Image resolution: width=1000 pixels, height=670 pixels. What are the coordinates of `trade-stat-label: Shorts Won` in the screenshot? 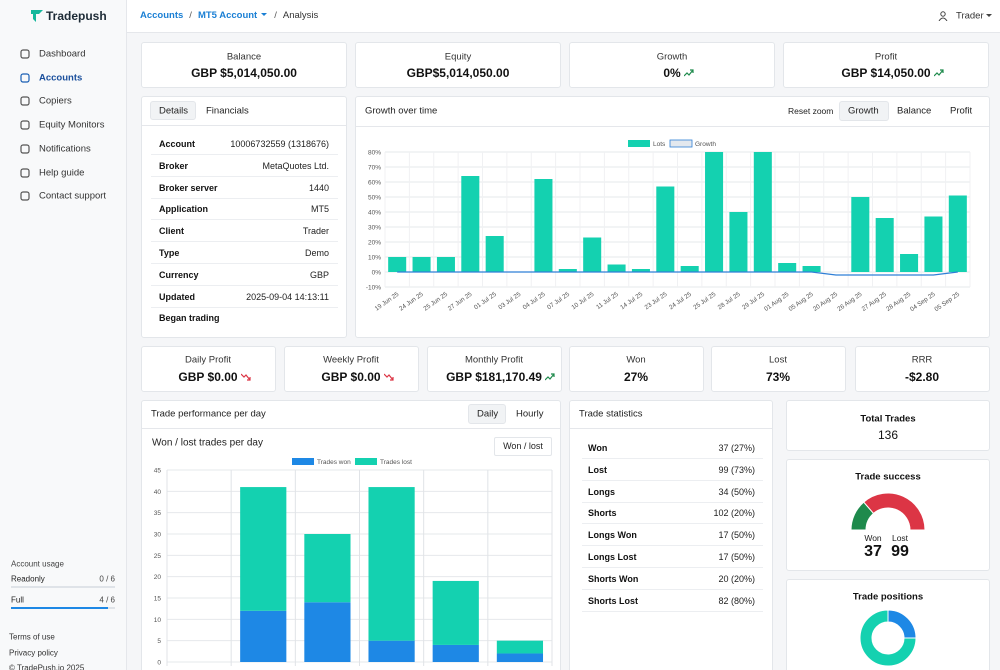 It's located at (613, 578).